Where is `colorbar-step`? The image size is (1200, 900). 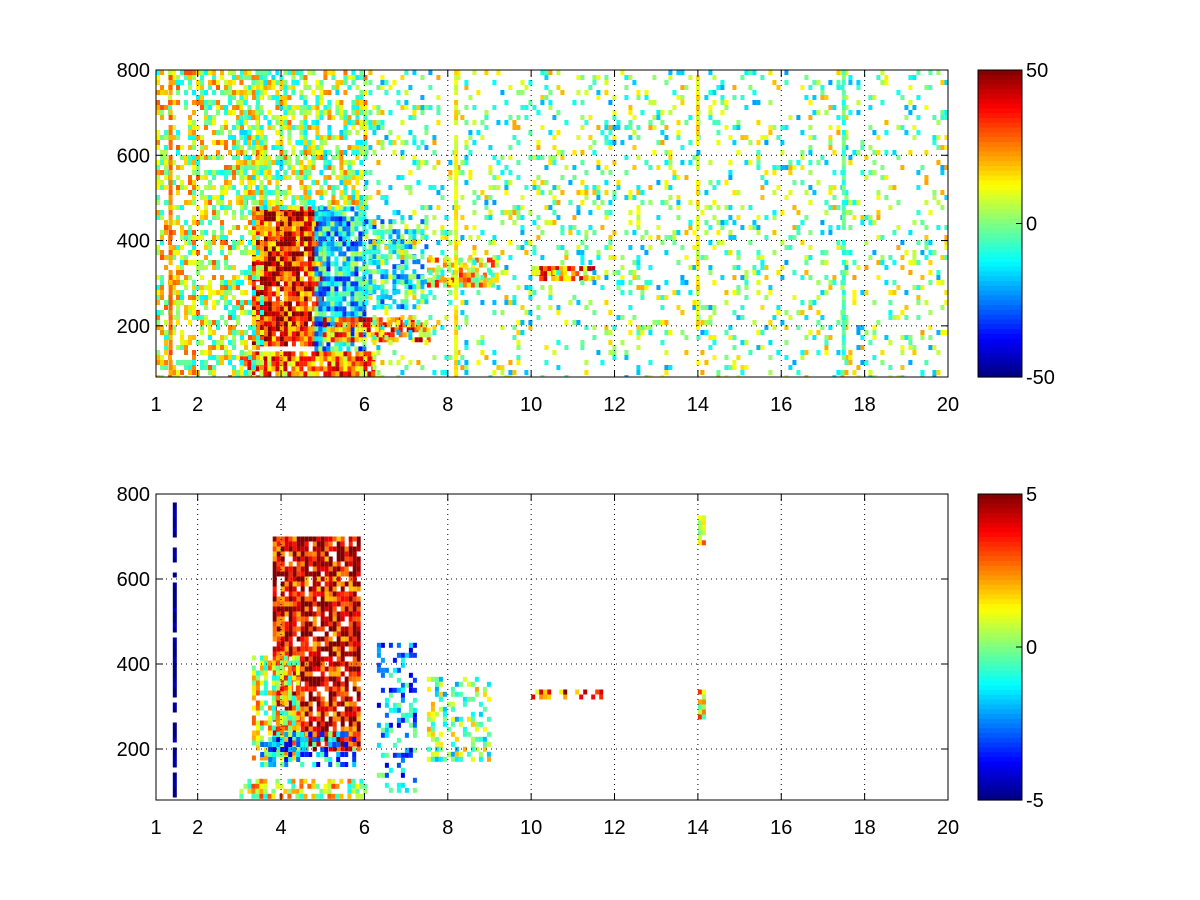
colorbar-step is located at coordinates (1000, 106).